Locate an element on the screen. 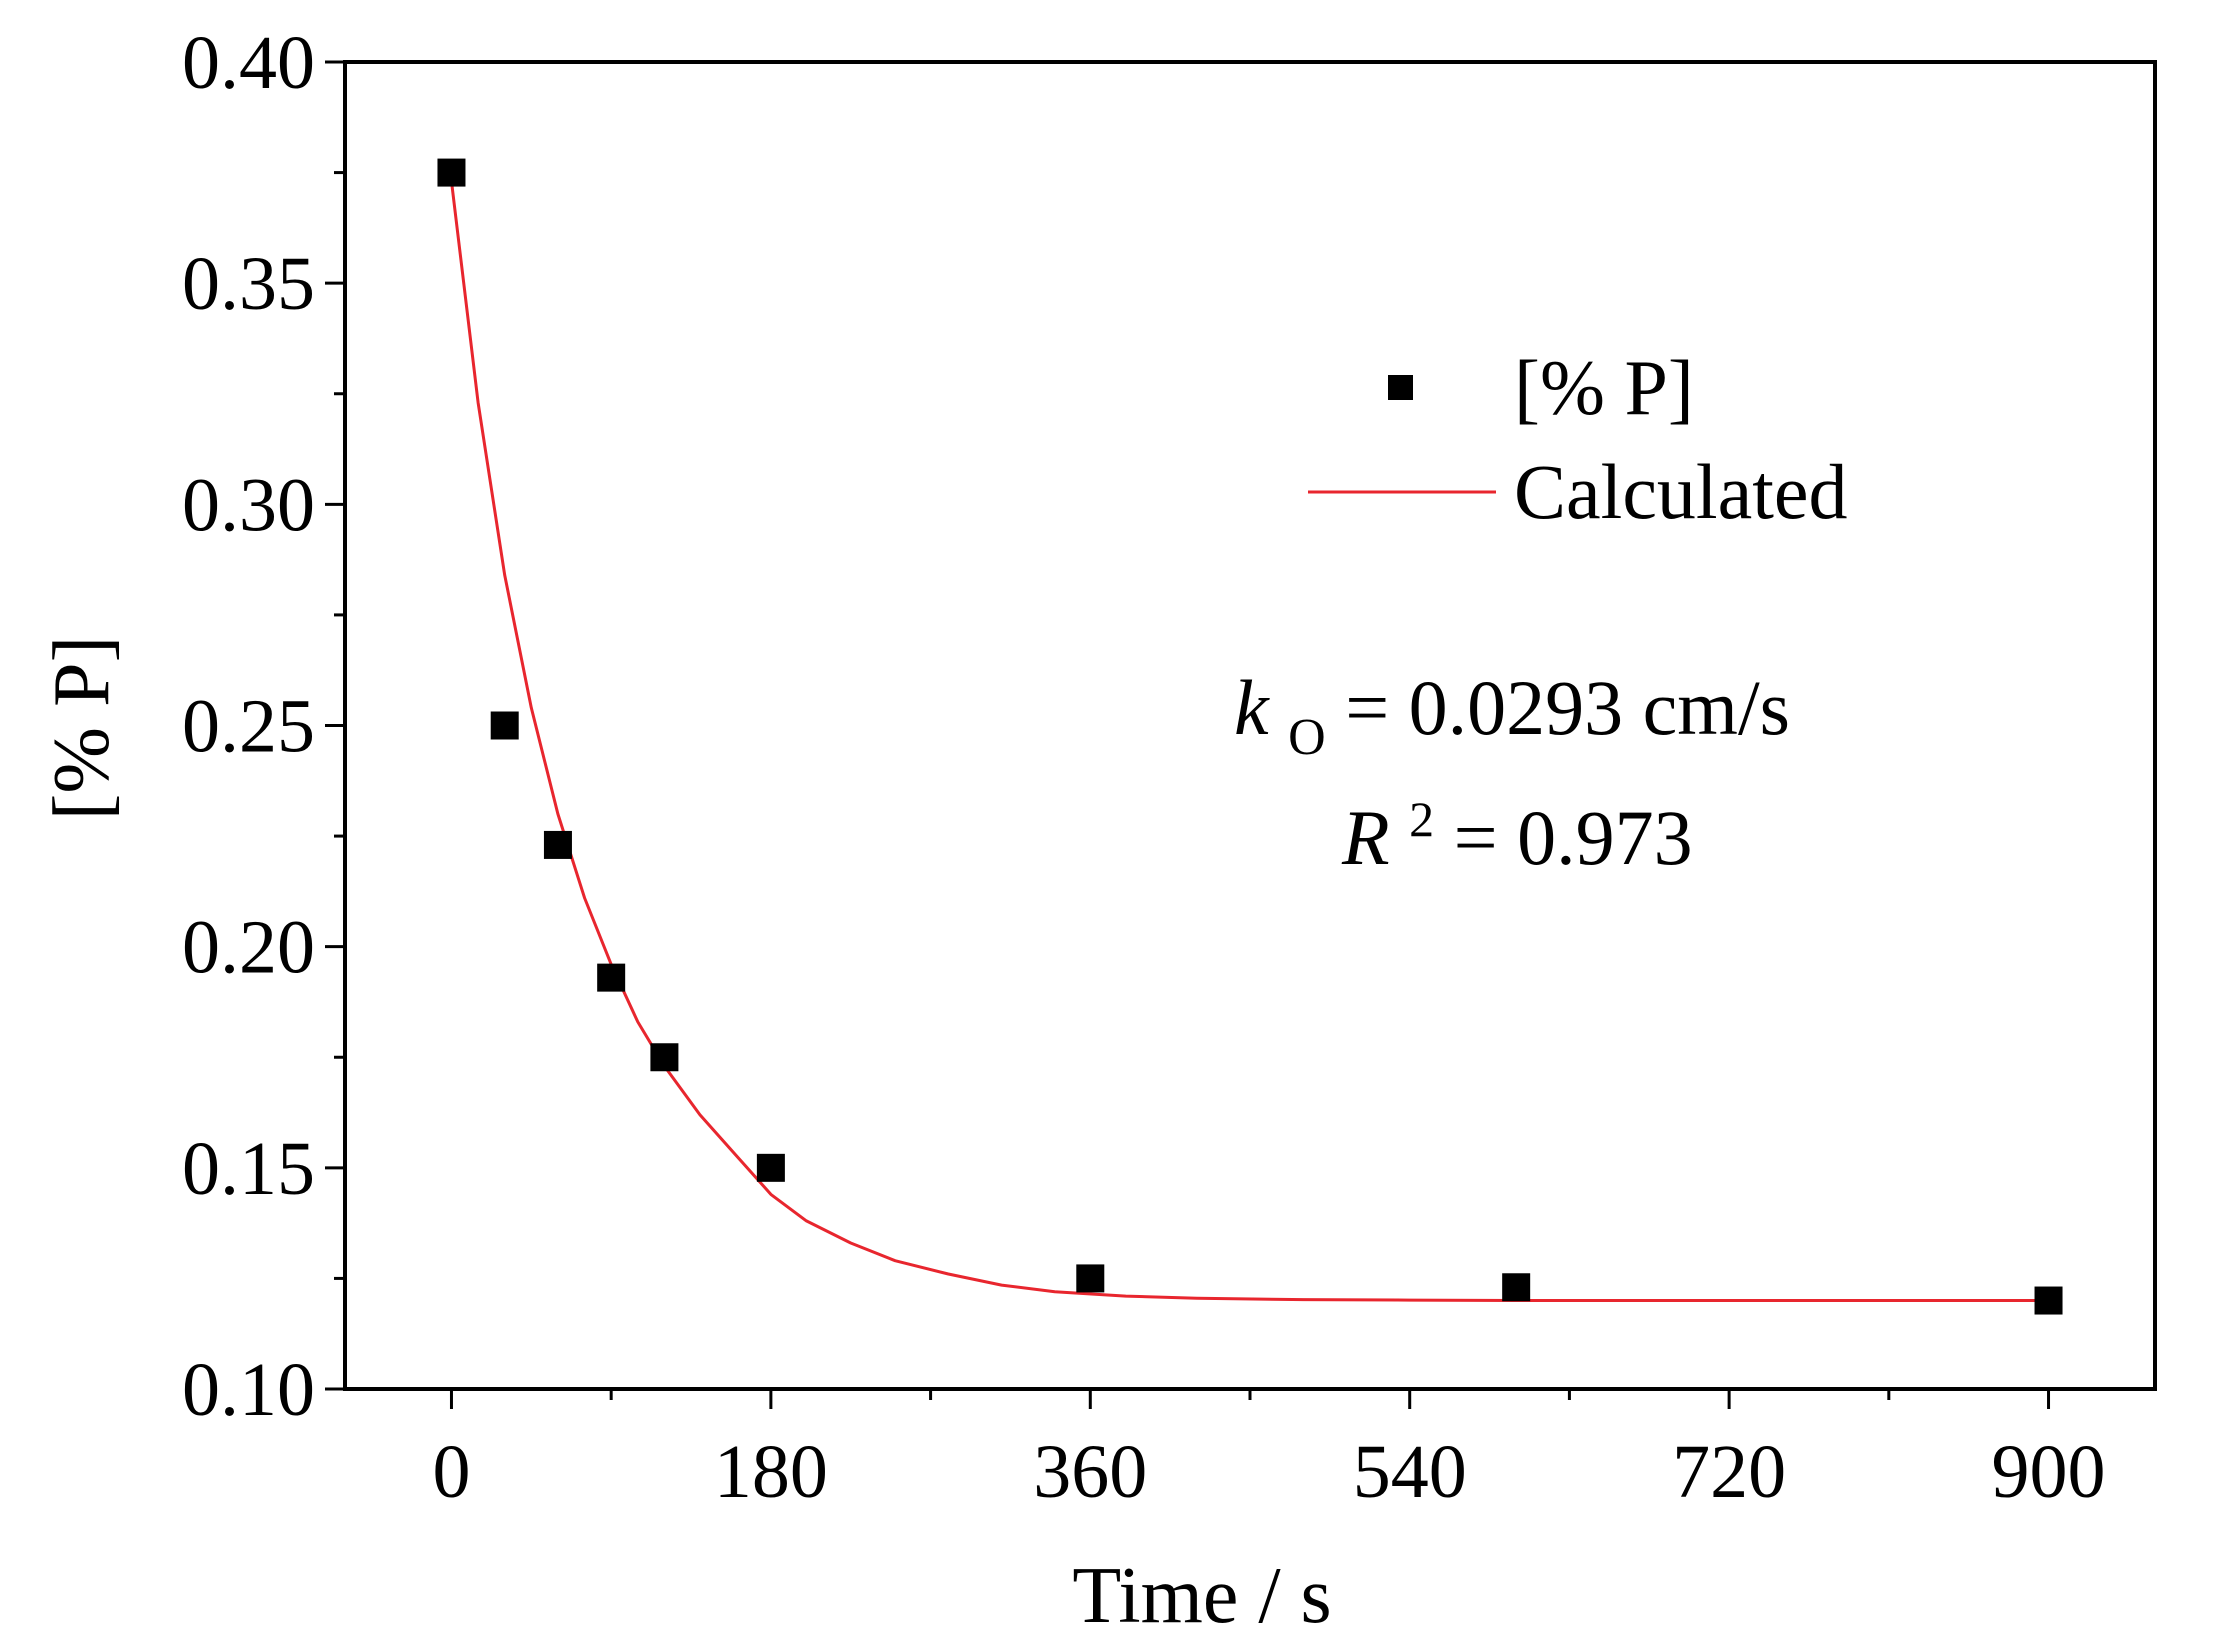  y-tick-label: 0.10 is located at coordinates (248, 1390).